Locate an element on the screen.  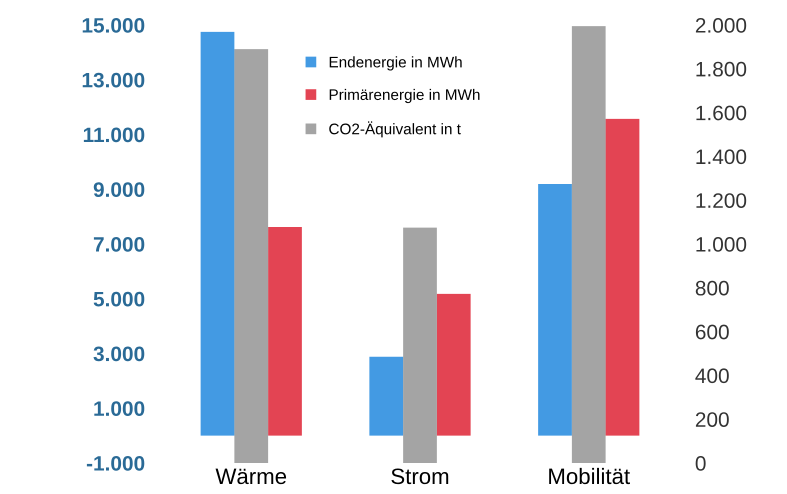
y2-tick-label: 1.600 is located at coordinates (721, 113).